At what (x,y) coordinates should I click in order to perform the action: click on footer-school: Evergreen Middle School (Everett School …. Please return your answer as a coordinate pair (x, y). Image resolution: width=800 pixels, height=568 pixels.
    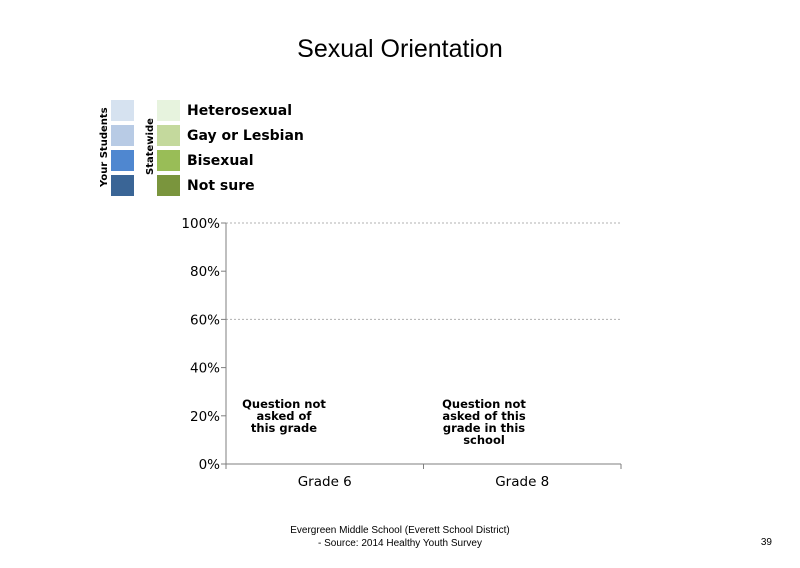
    Looking at the image, I should click on (400, 530).